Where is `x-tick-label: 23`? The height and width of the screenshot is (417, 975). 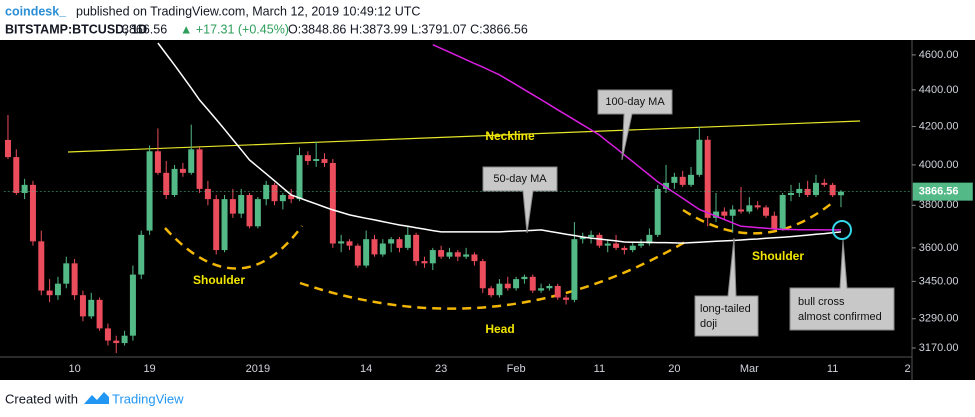
x-tick-label: 23 is located at coordinates (441, 369).